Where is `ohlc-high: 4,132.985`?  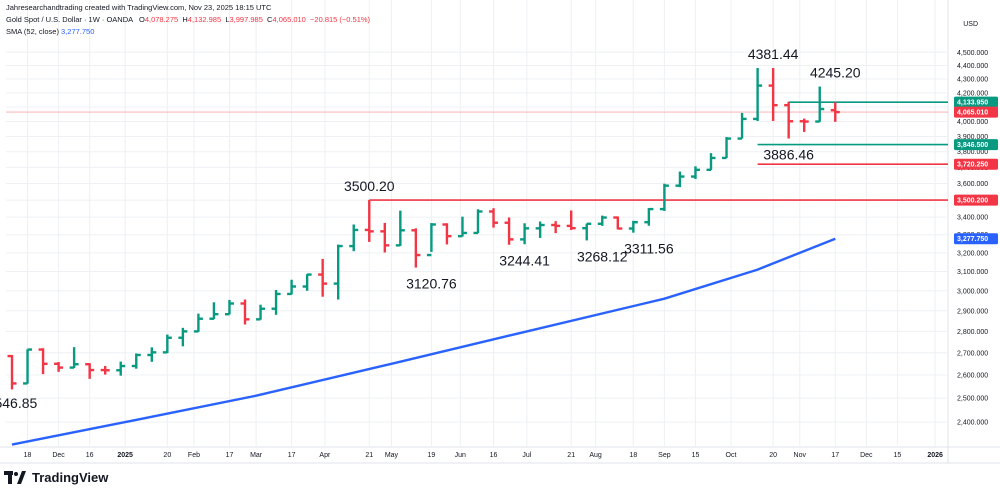 ohlc-high: 4,132.985 is located at coordinates (204, 19).